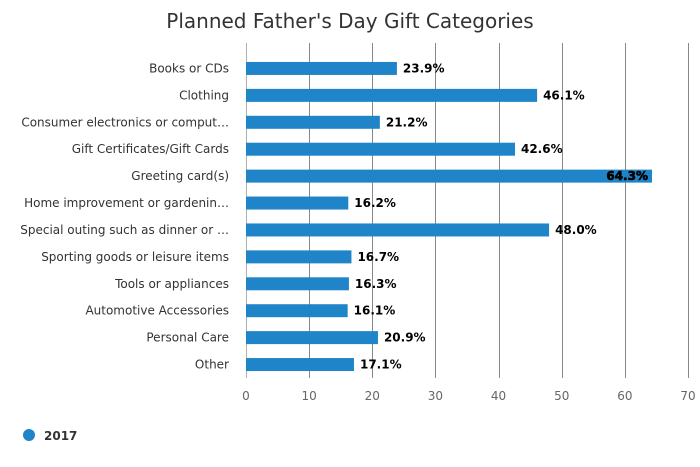 This screenshot has width=700, height=467. I want to click on tick-labels: 0 10 20 30 40 50 60 70, so click(468, 396).